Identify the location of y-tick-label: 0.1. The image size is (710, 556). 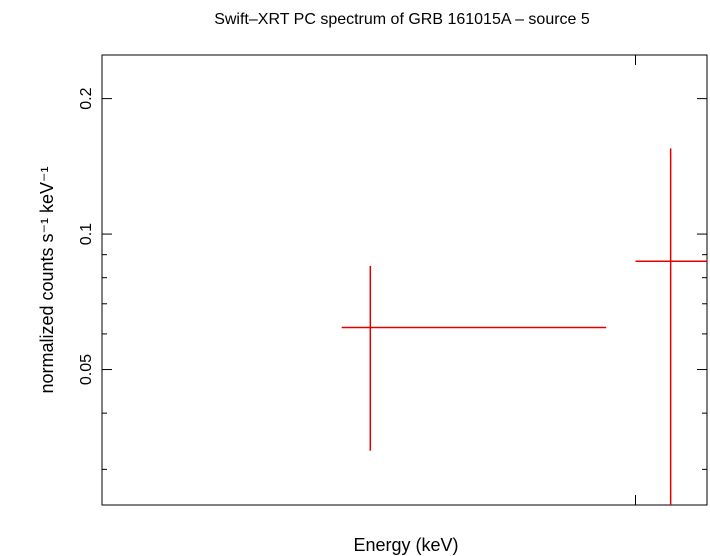
(86, 234).